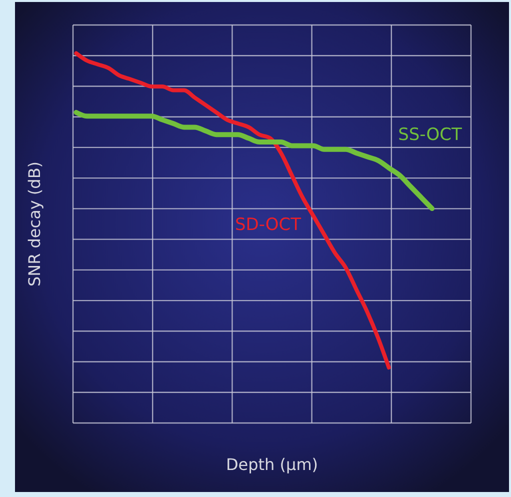 This screenshot has width=511, height=497. I want to click on x-axis-title: Depth (µm), so click(272, 464).